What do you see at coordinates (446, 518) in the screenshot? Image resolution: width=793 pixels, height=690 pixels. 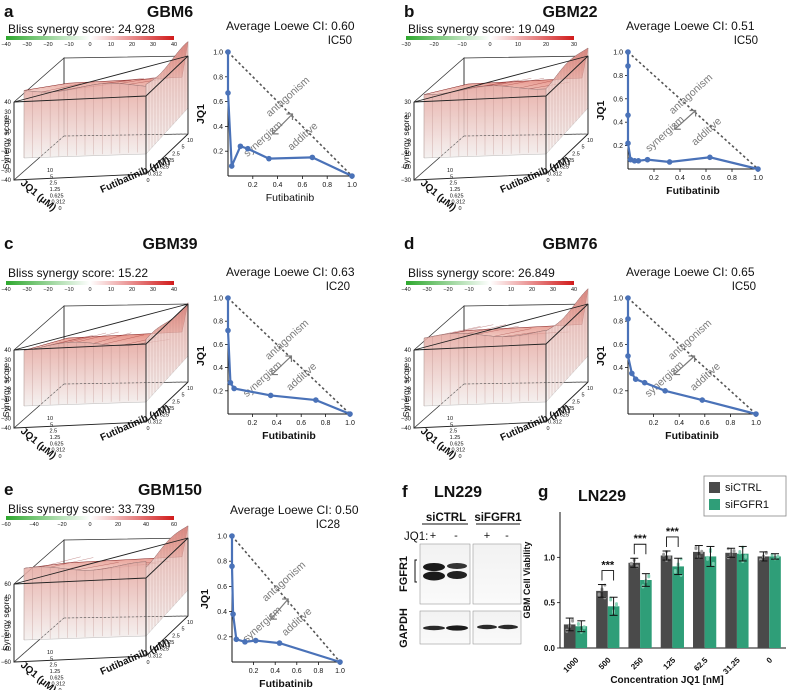 I see `group-label-sictrl: siCTRL` at bounding box center [446, 518].